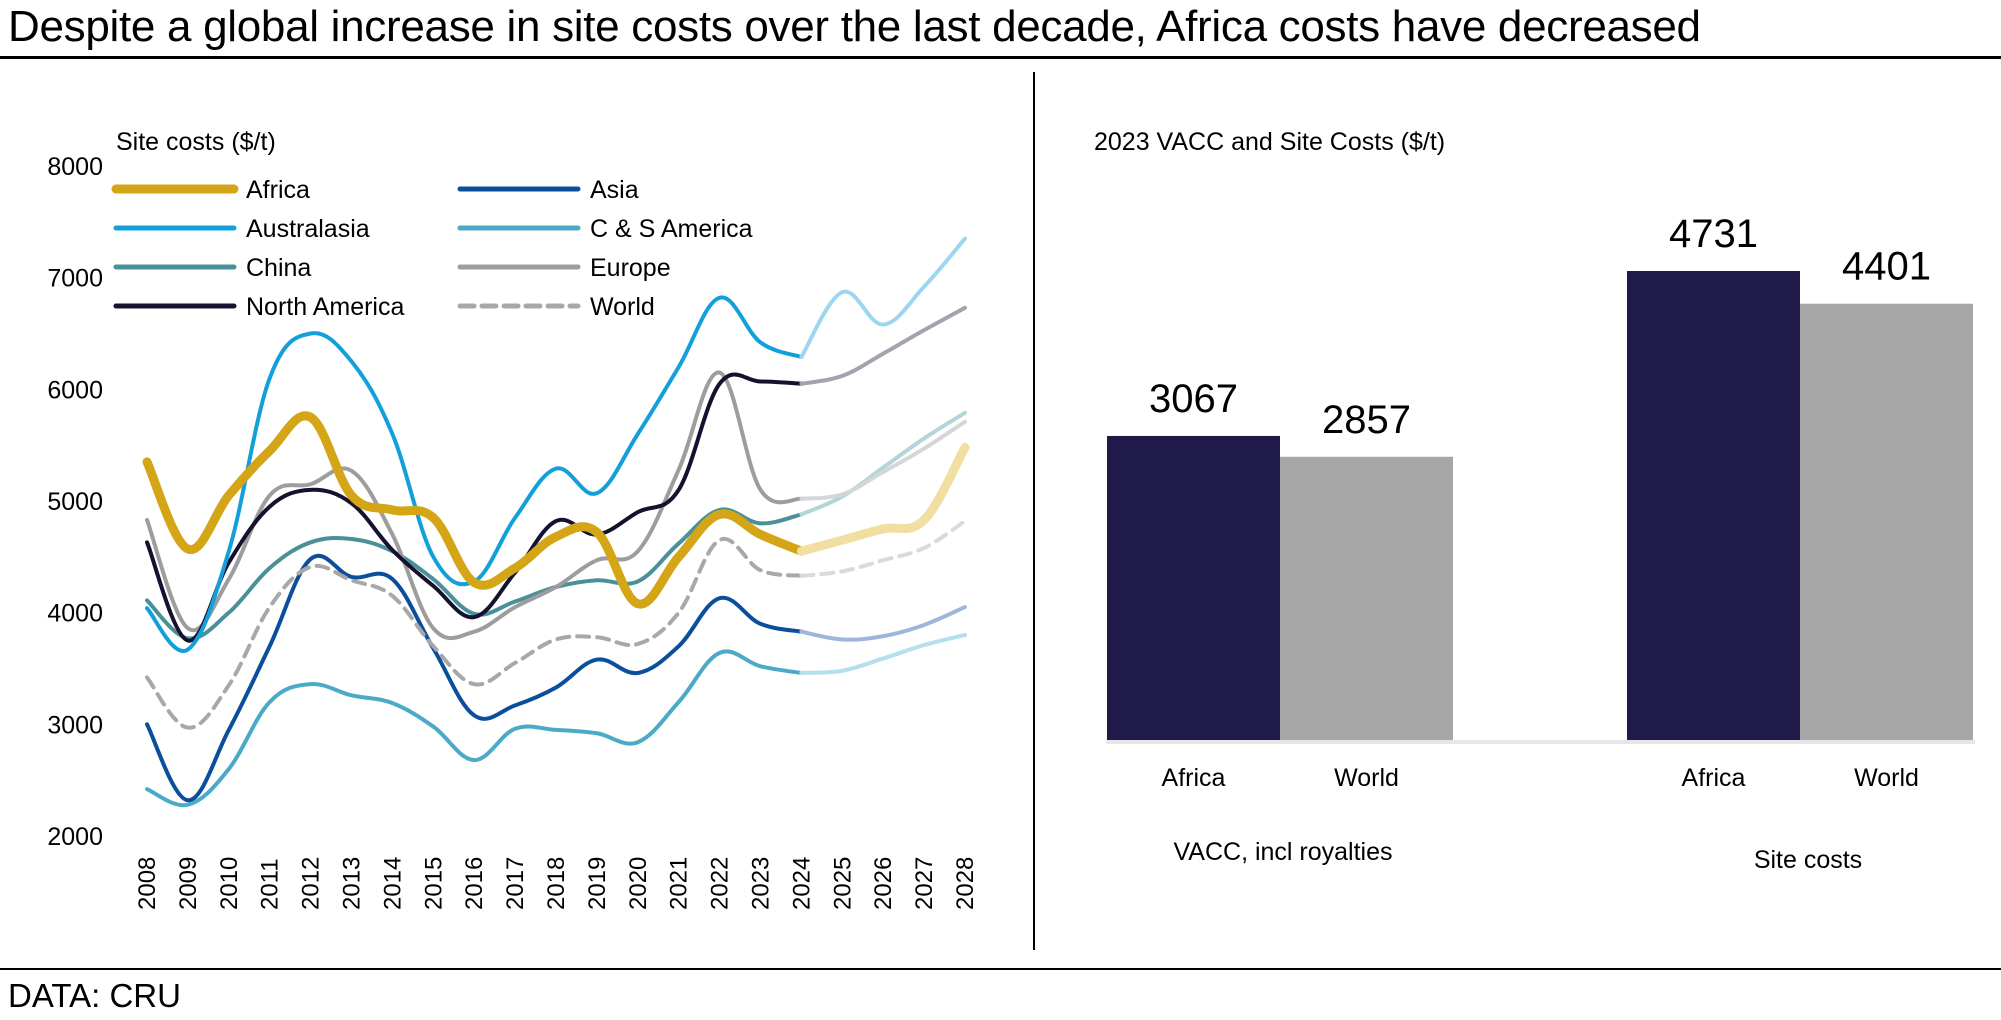 This screenshot has height=1020, width=2001. I want to click on series-world, so click(556, 624).